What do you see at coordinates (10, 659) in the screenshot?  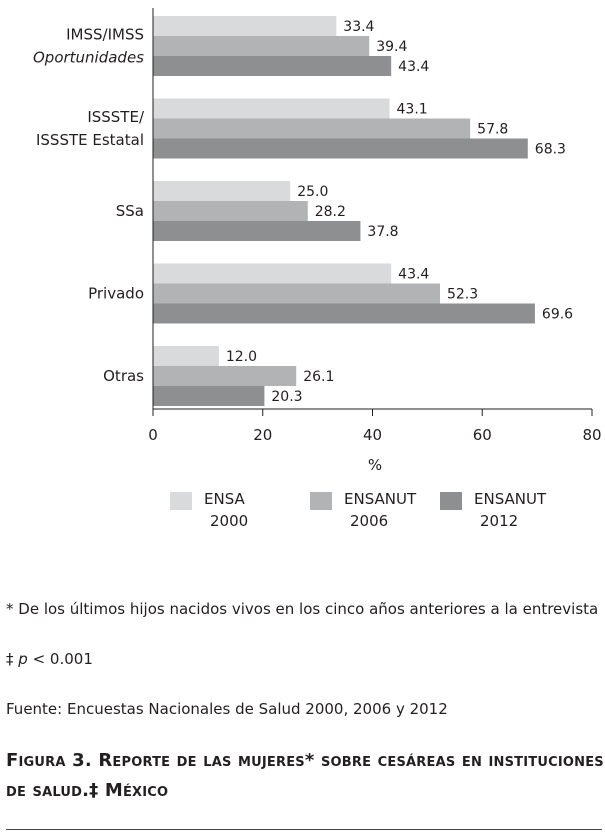 I see `footnote-dagger: ‡` at bounding box center [10, 659].